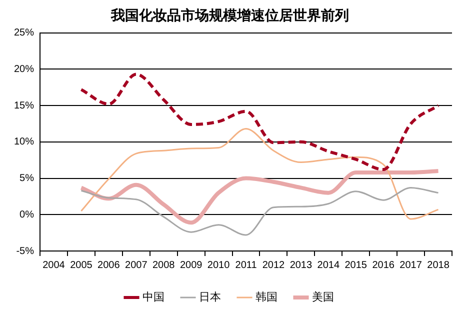  Describe the element at coordinates (164, 265) in the screenshot. I see `x-tick-label: 2008` at that location.